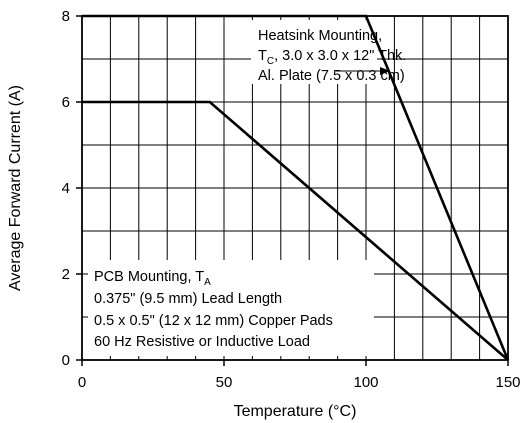 This screenshot has height=423, width=523. I want to click on heatsink-note-line3: Al. Plate (7.5 x 0.3 cm), so click(331, 76).